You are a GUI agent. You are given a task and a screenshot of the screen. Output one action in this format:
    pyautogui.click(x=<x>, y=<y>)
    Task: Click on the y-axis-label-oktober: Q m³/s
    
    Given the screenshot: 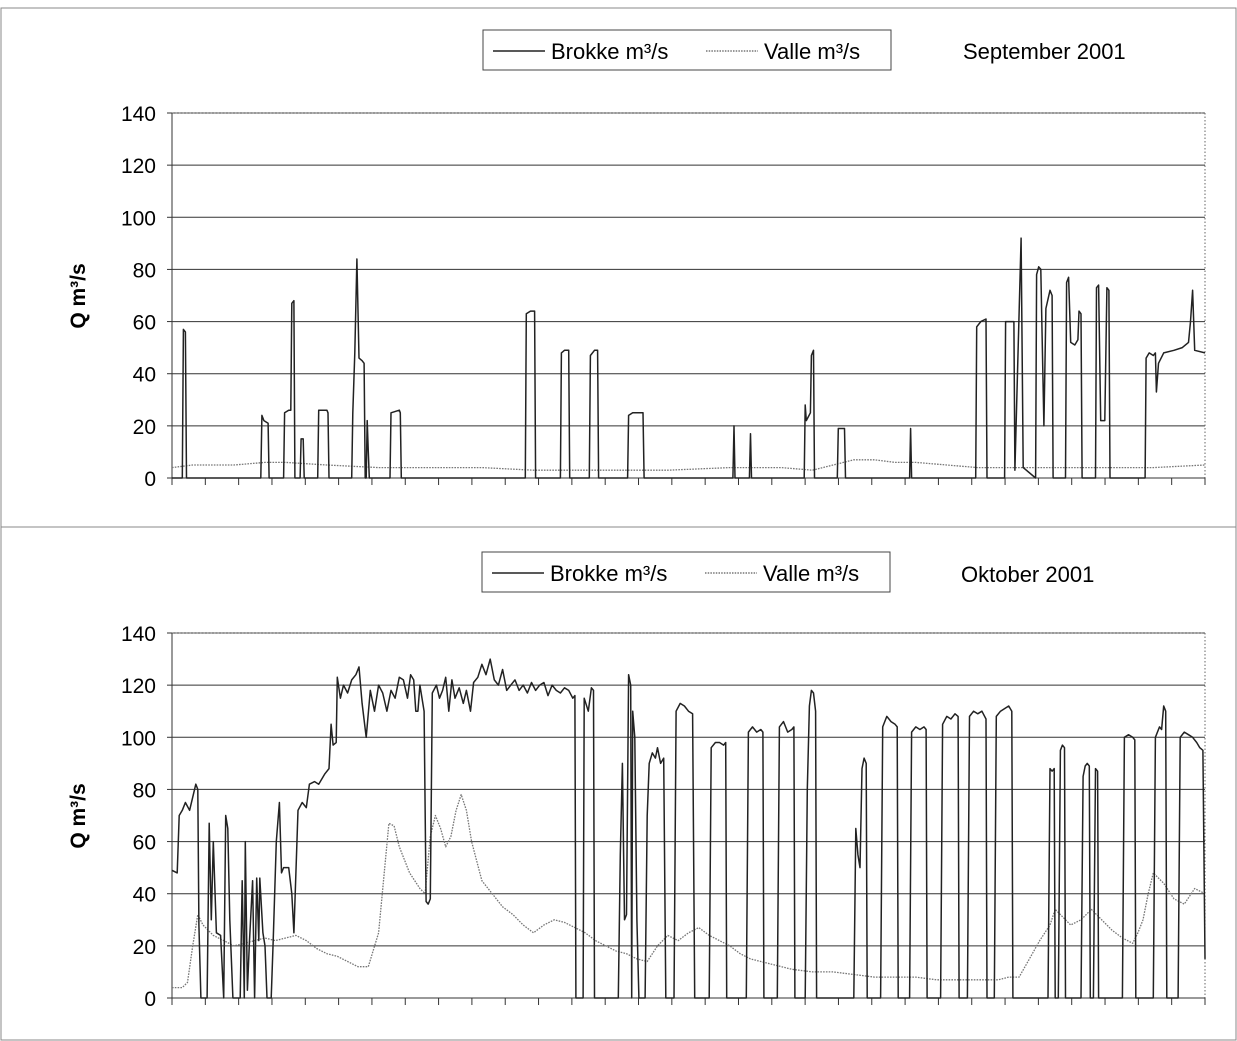 What is the action you would take?
    pyautogui.click(x=78, y=815)
    